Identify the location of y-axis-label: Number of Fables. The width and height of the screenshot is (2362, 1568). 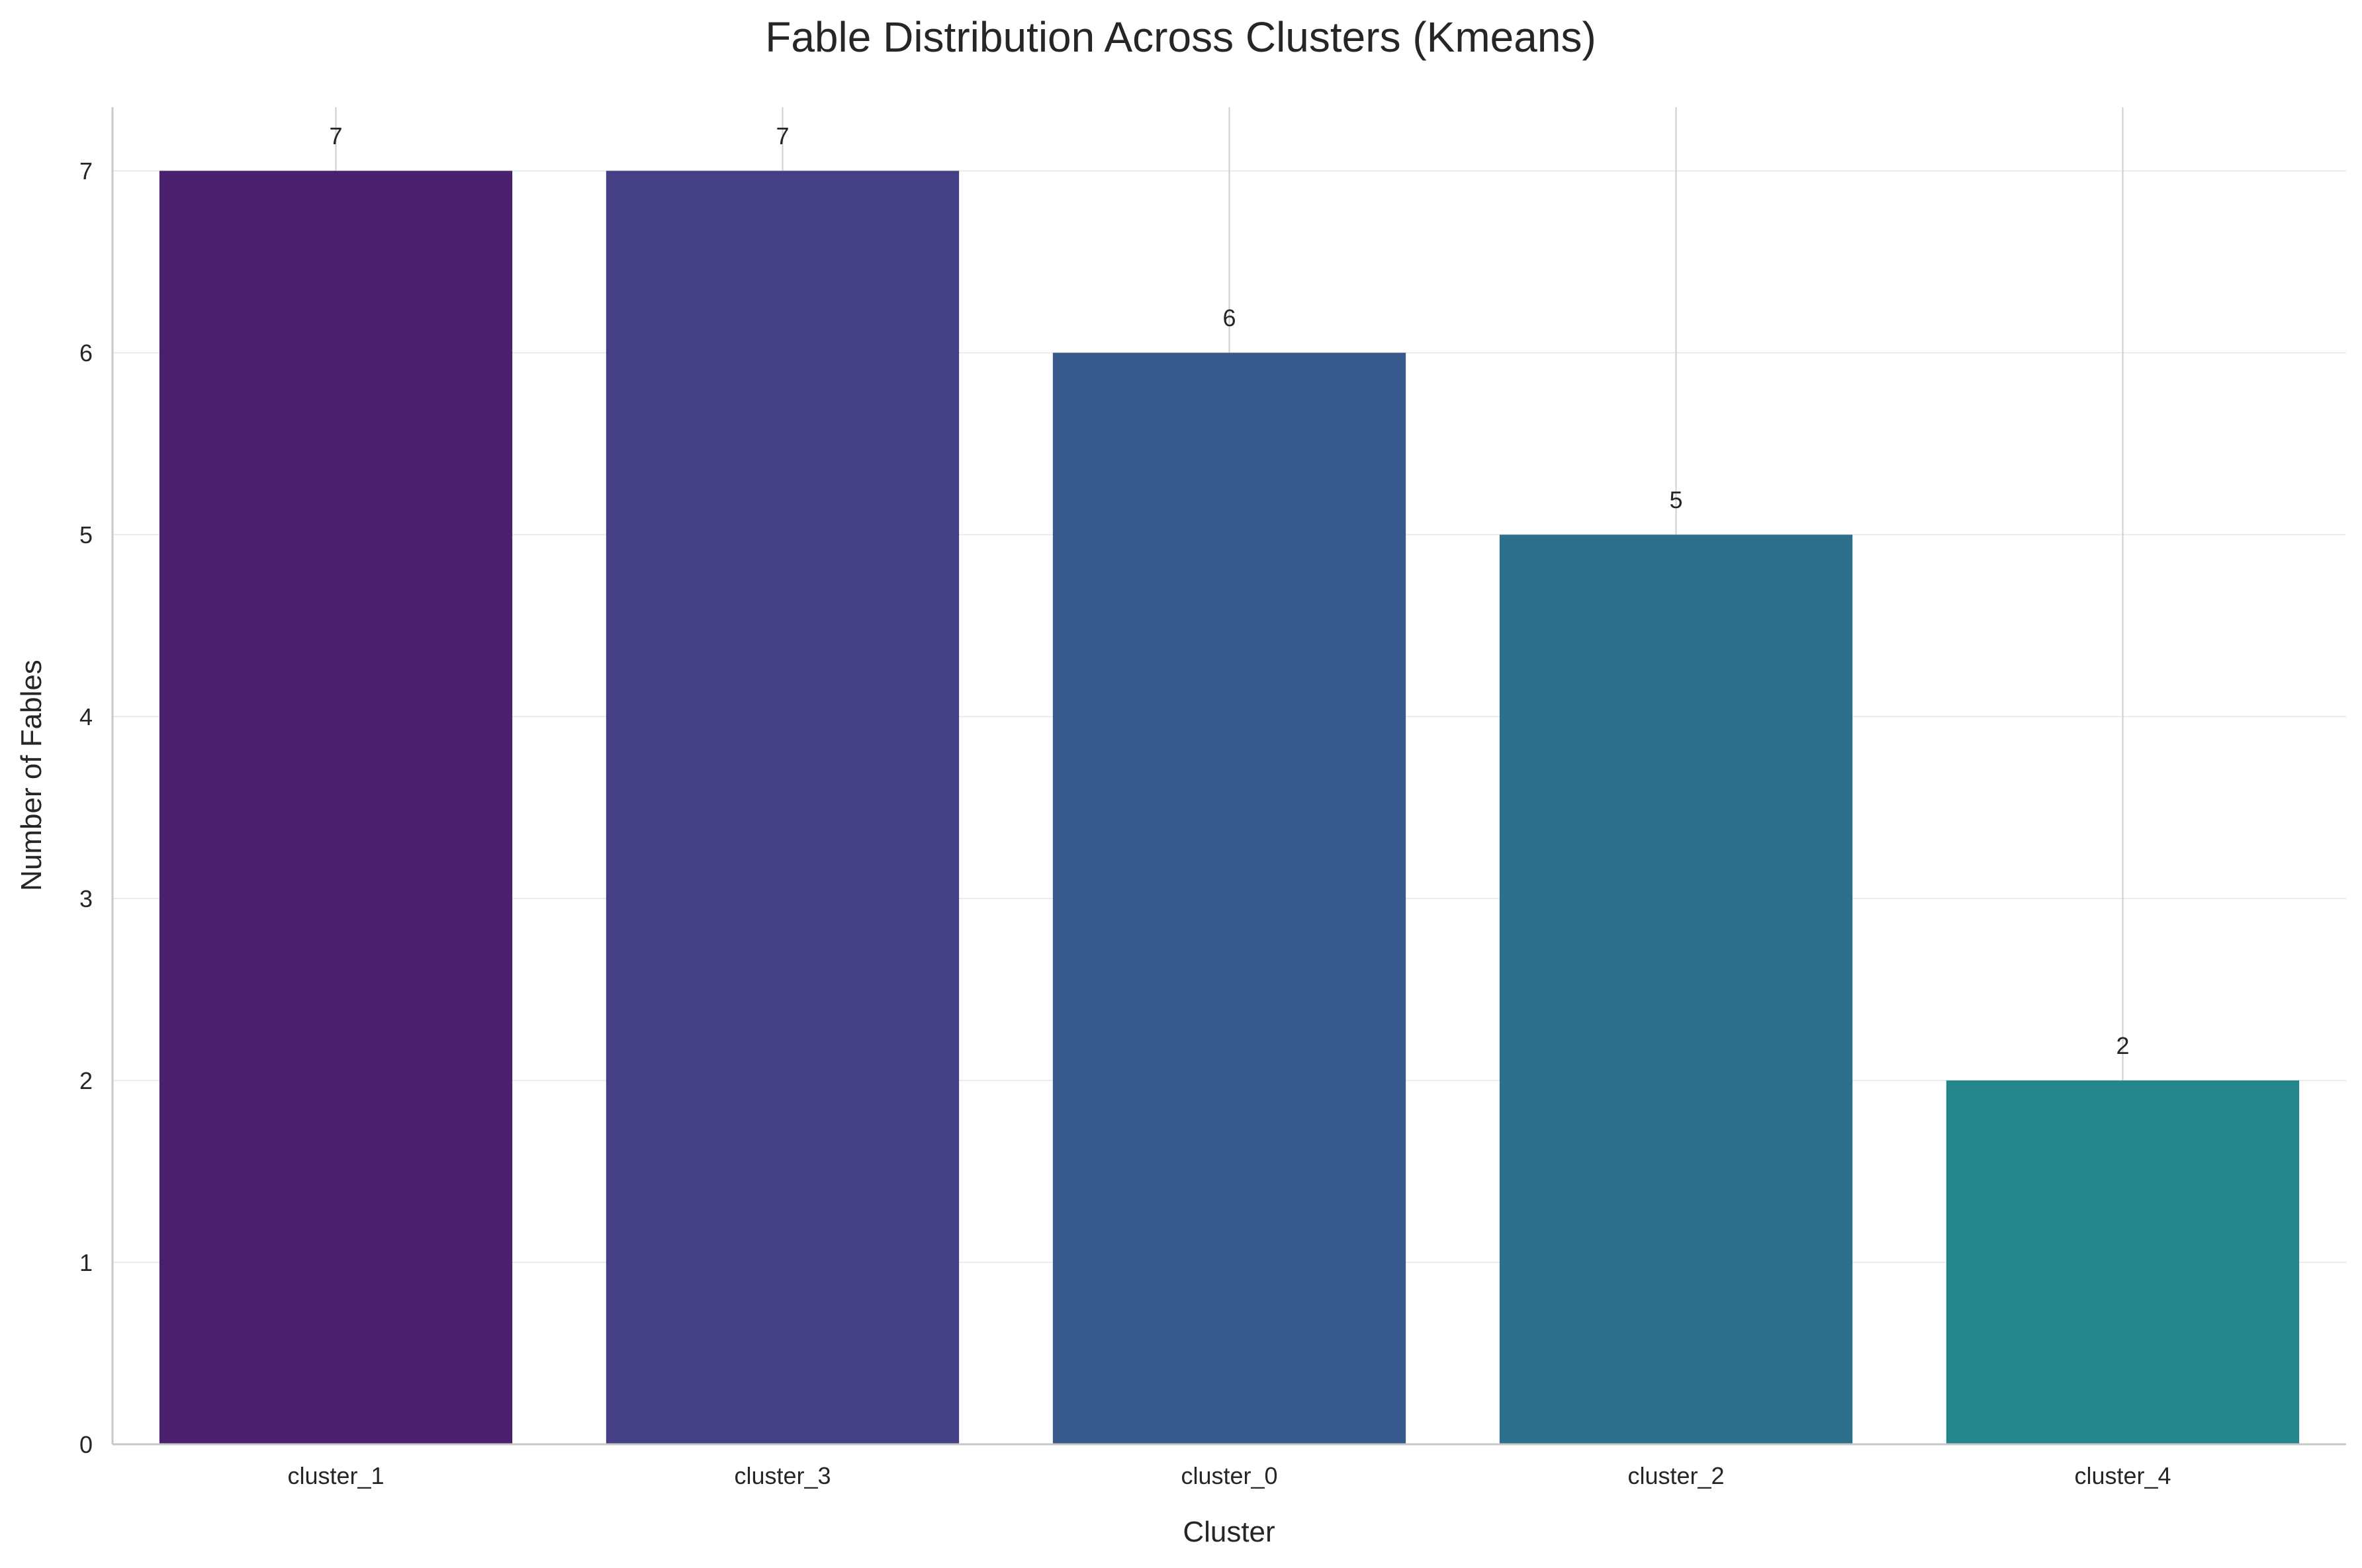
(31, 775).